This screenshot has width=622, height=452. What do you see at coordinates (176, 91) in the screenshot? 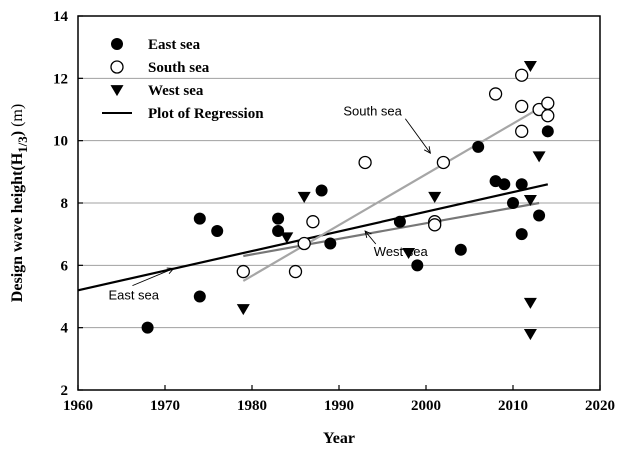
I see `legend-label: West sea` at bounding box center [176, 91].